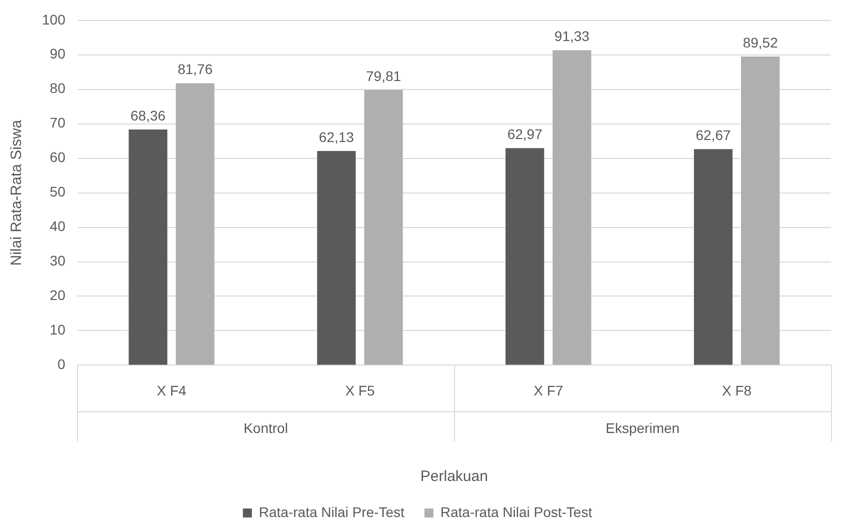 The height and width of the screenshot is (532, 847). I want to click on y-tick-label: 0, so click(62, 364).